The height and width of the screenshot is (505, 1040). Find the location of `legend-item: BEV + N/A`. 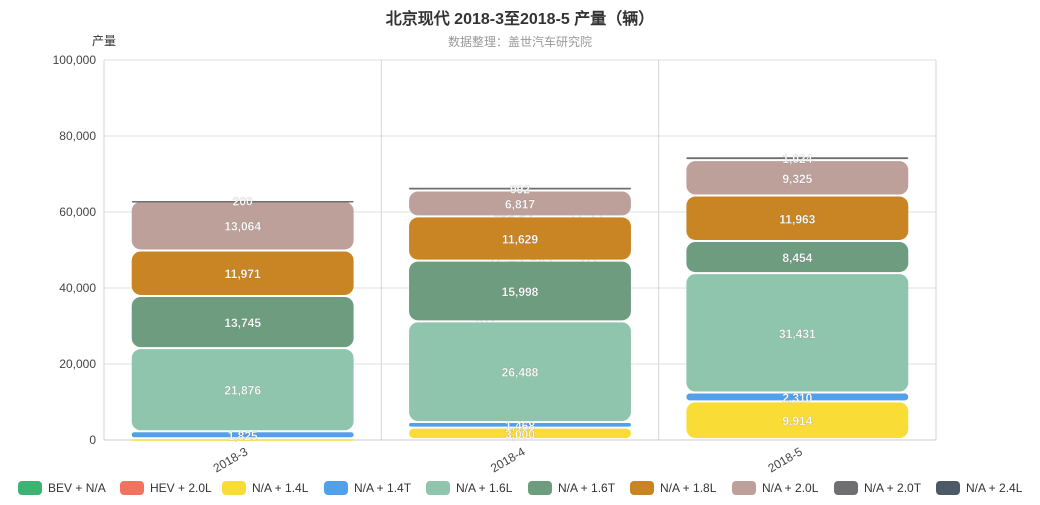

legend-item: BEV + N/A is located at coordinates (62, 488).